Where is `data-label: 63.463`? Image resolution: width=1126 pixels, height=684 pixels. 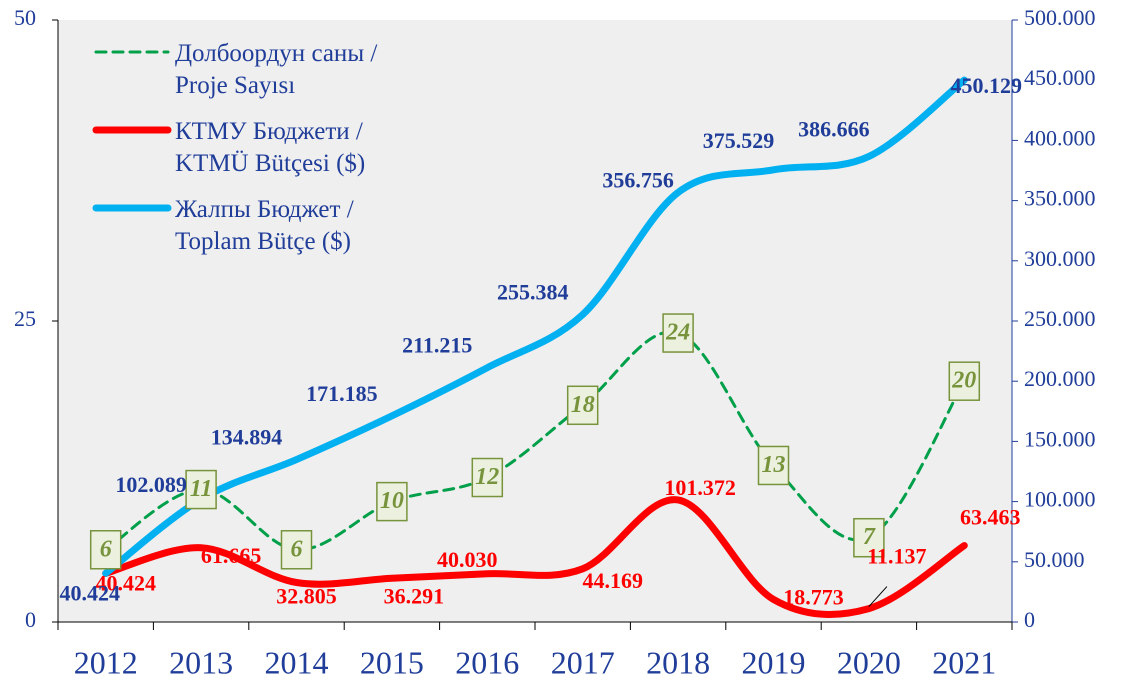 data-label: 63.463 is located at coordinates (990, 517).